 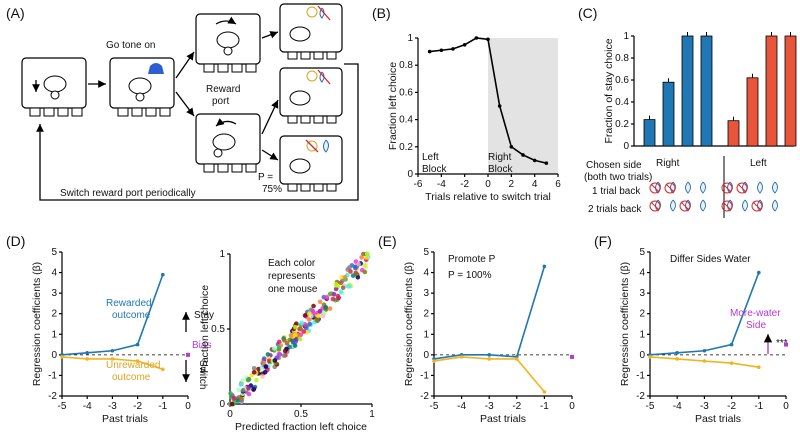 What do you see at coordinates (489, 406) in the screenshot?
I see `e-x-tick: -3` at bounding box center [489, 406].